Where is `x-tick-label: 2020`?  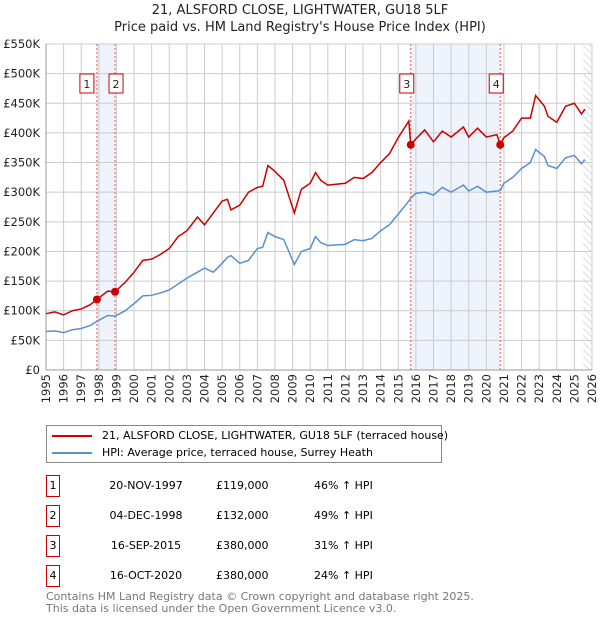 x-tick-label: 2020 is located at coordinates (486, 388).